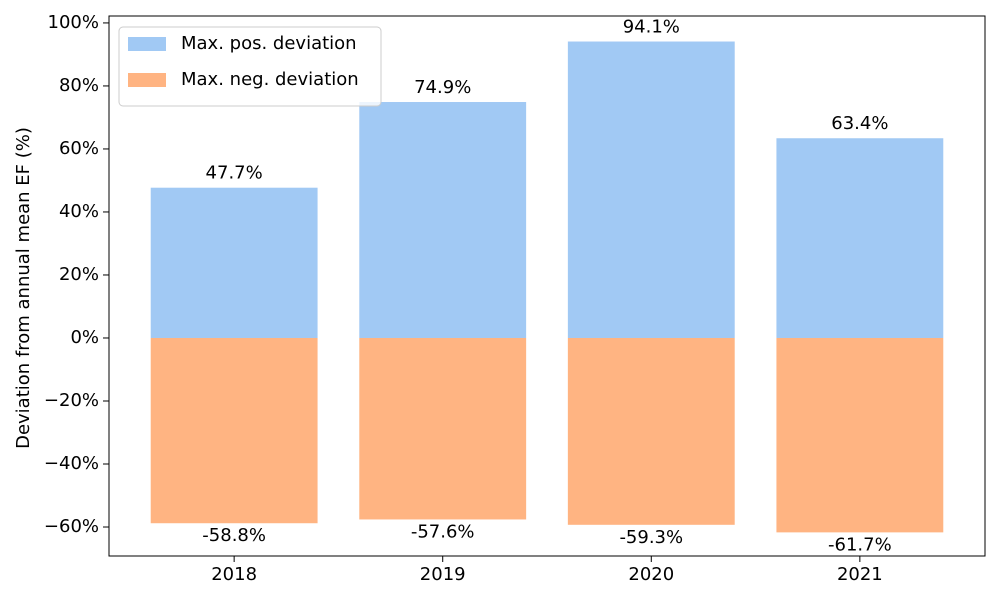  What do you see at coordinates (79, 148) in the screenshot?
I see `y-tick-label: 60%` at bounding box center [79, 148].